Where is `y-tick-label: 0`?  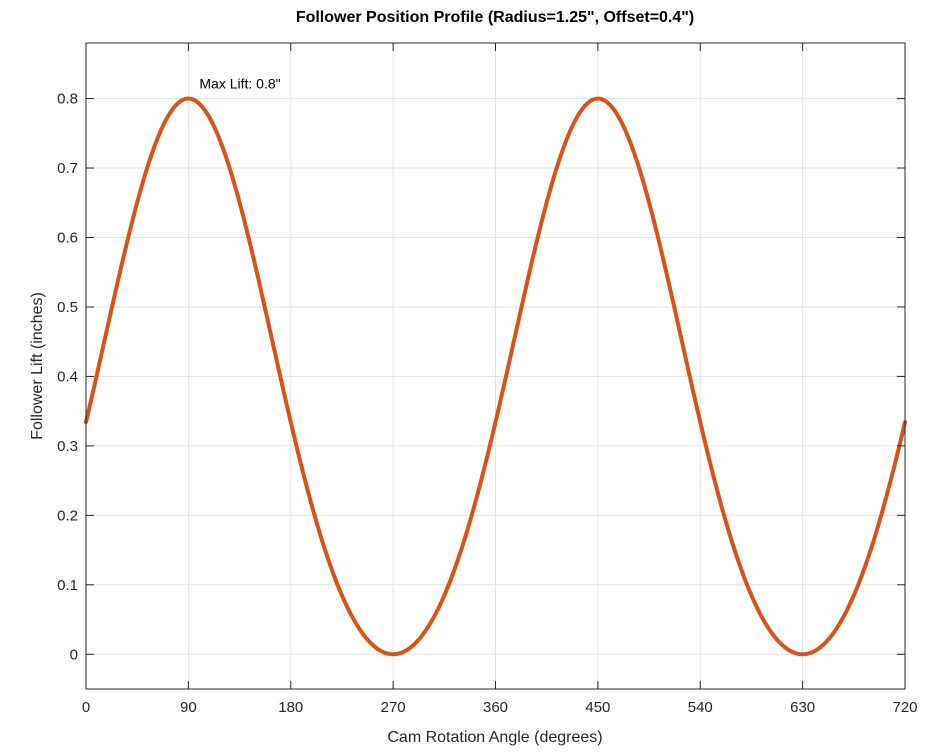
y-tick-label: 0 is located at coordinates (74, 654).